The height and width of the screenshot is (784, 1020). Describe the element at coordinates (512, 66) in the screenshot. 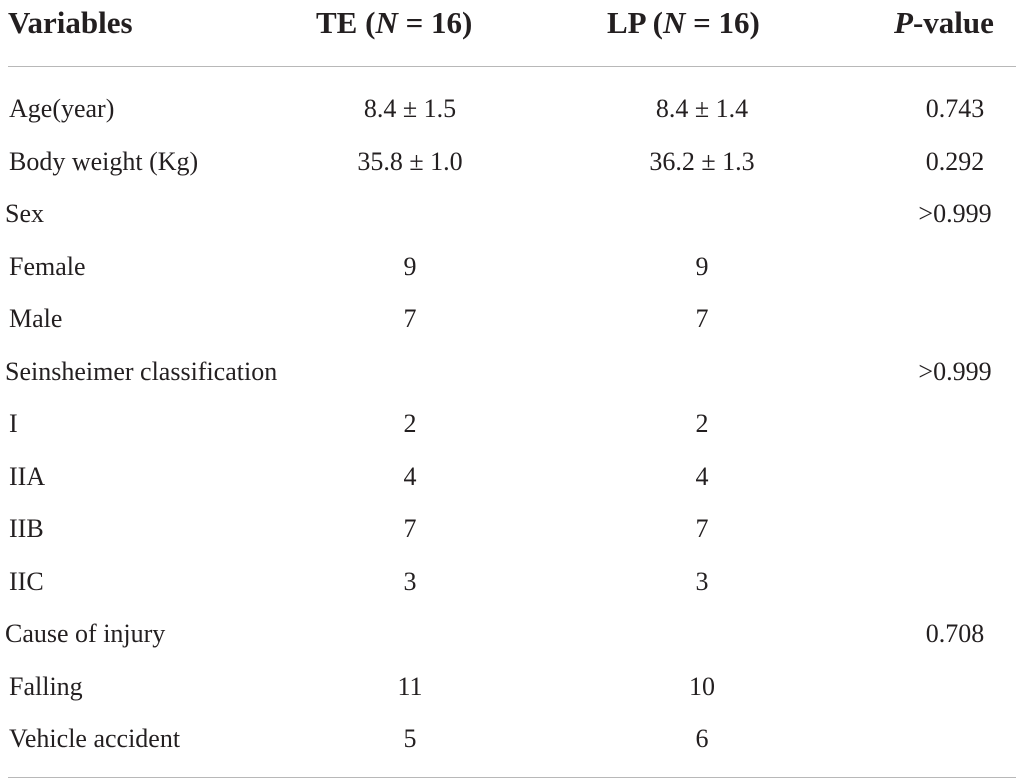

I see `header-divider` at that location.